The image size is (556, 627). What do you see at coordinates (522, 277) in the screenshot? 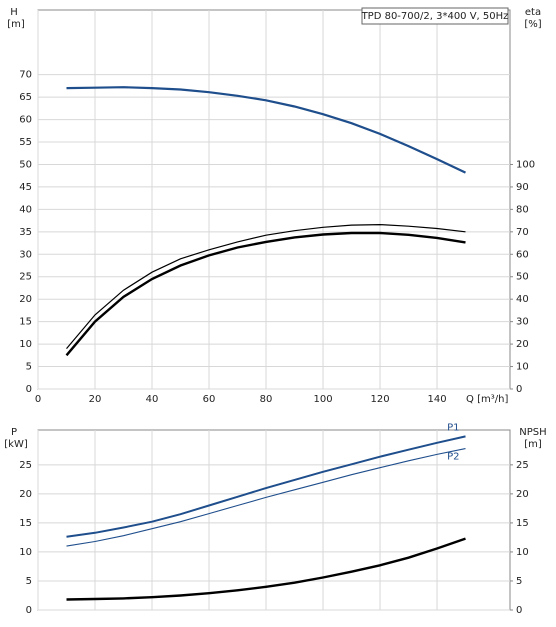
I see `y2-tick-label: 50` at bounding box center [522, 277].